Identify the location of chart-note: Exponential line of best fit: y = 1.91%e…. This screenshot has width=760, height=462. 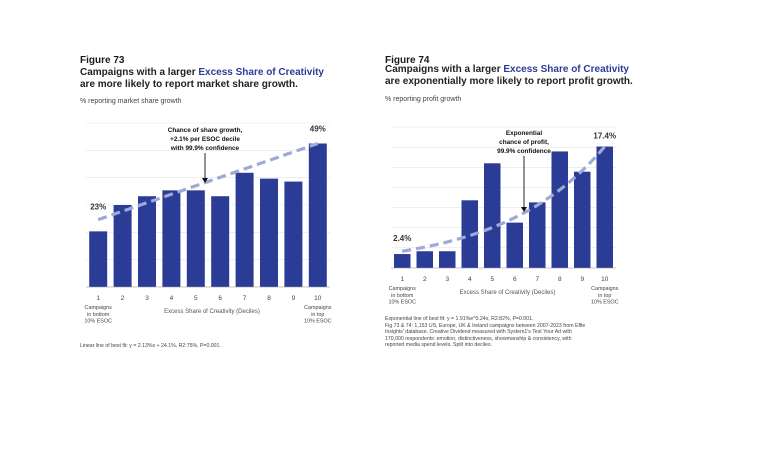
(485, 332).